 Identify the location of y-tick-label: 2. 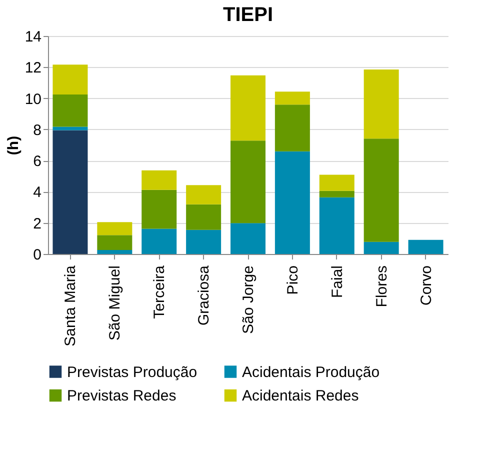
(37, 223).